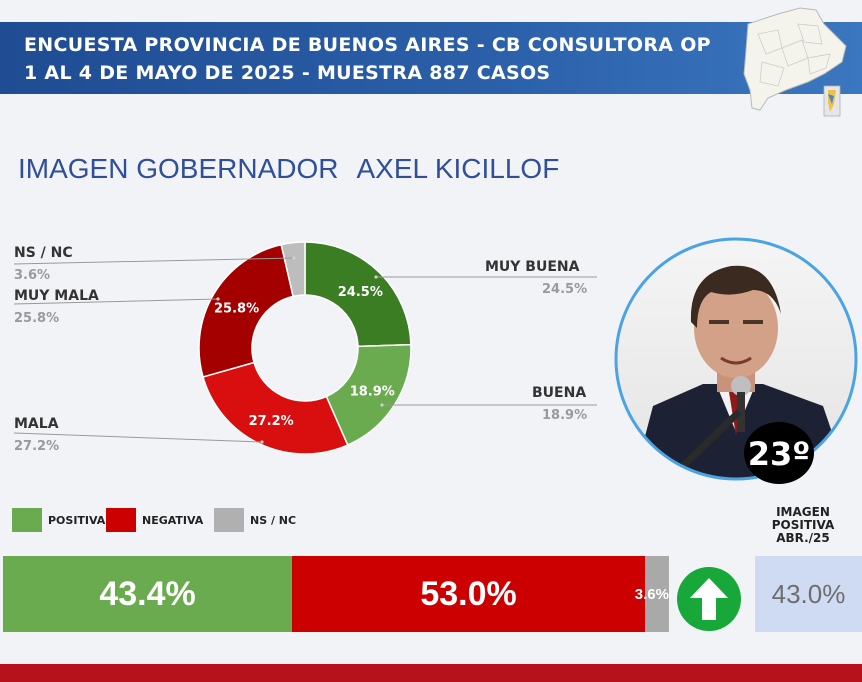  I want to click on trend-up-arrow-icon, so click(709, 599).